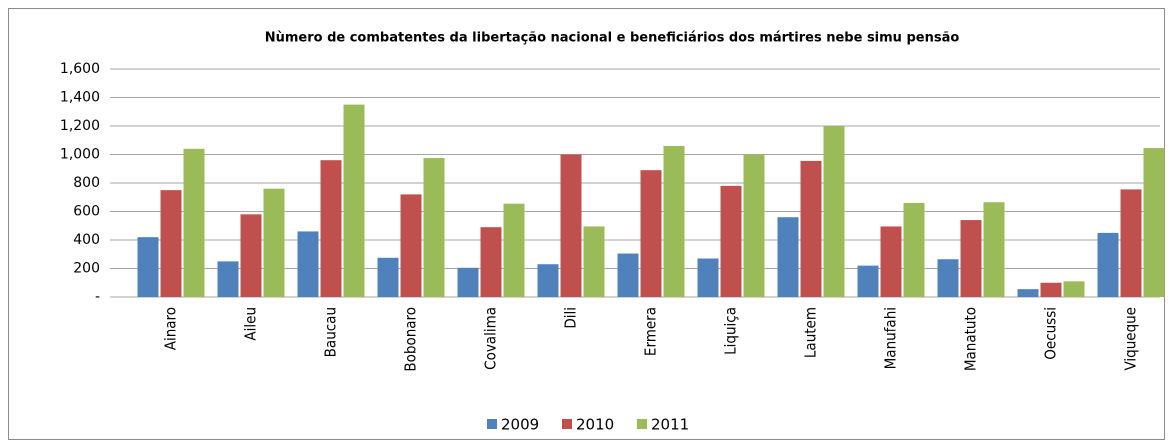 The width and height of the screenshot is (1172, 448). I want to click on x-tick-label: Baucau, so click(331, 332).